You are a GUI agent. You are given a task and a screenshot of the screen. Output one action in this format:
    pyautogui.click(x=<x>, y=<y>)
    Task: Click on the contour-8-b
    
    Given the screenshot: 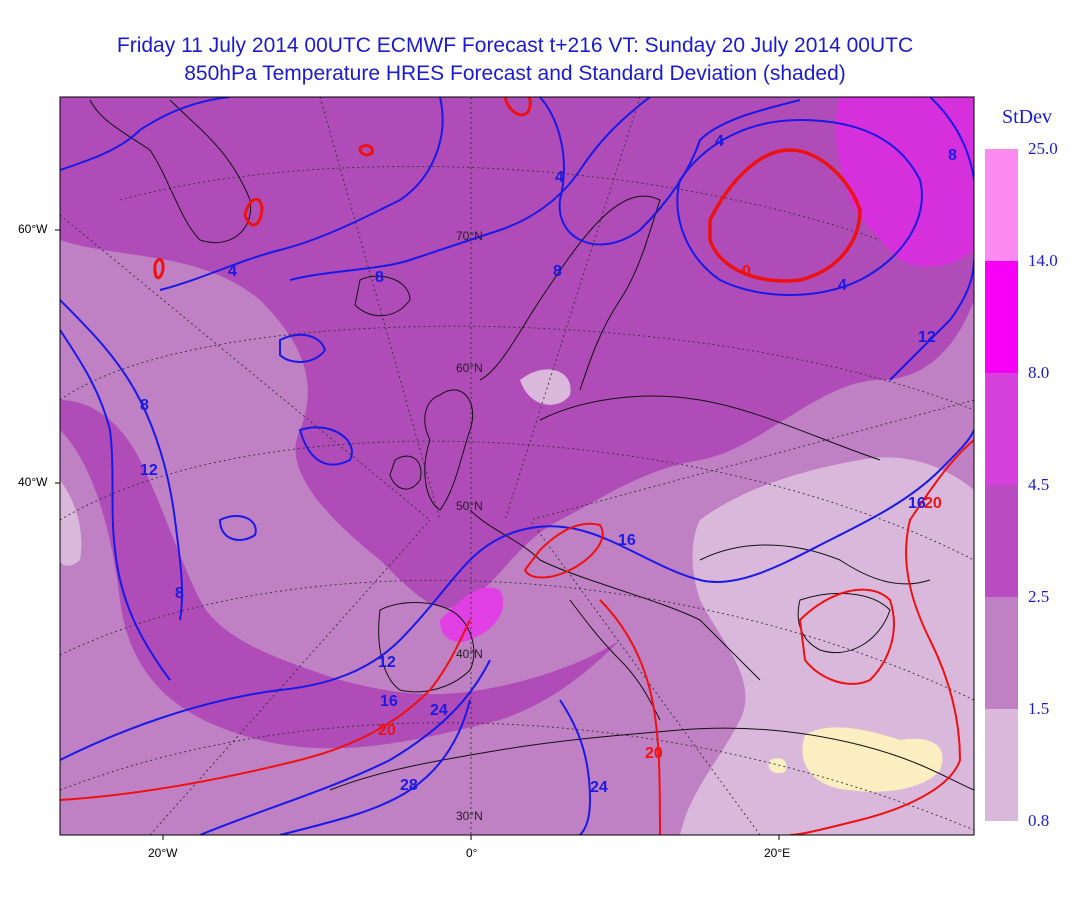 What is the action you would take?
    pyautogui.click(x=470, y=189)
    